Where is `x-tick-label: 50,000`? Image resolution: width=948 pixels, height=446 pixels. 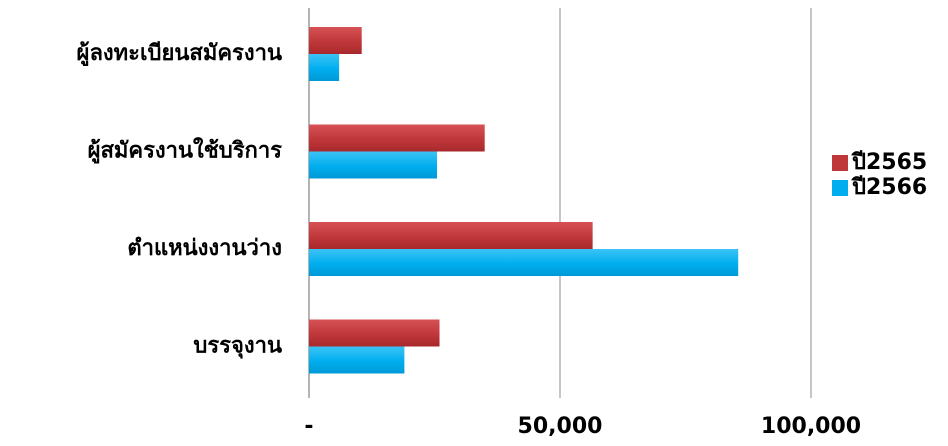 x-tick-label: 50,000 is located at coordinates (560, 426).